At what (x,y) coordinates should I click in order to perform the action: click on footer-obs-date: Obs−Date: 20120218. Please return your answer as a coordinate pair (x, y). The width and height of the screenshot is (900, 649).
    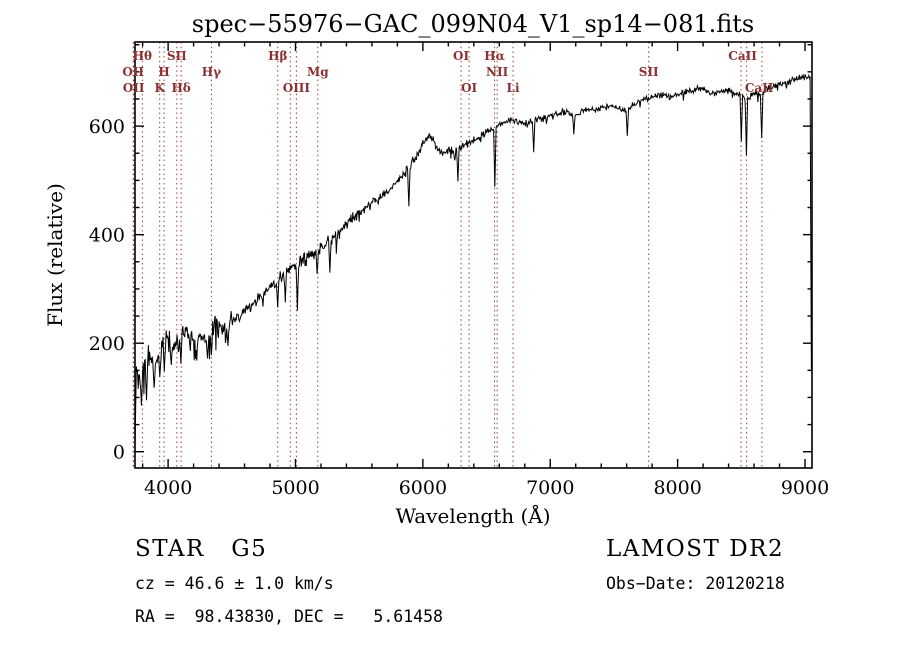
    Looking at the image, I should click on (695, 583).